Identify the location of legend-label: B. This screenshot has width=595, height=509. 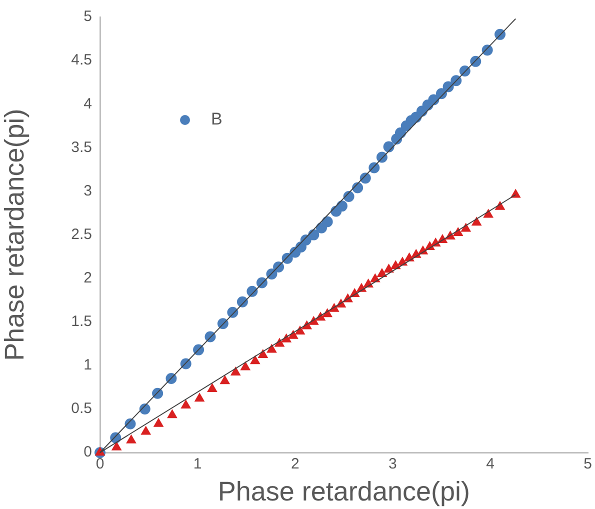
(216, 119).